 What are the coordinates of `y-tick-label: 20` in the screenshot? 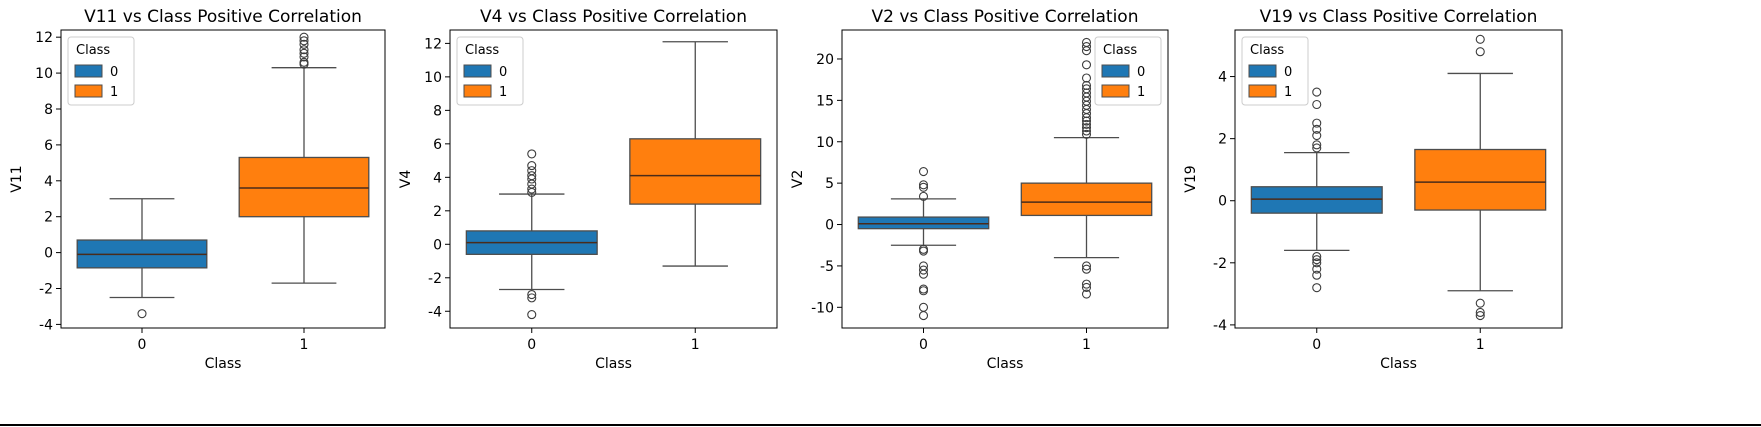 It's located at (825, 60).